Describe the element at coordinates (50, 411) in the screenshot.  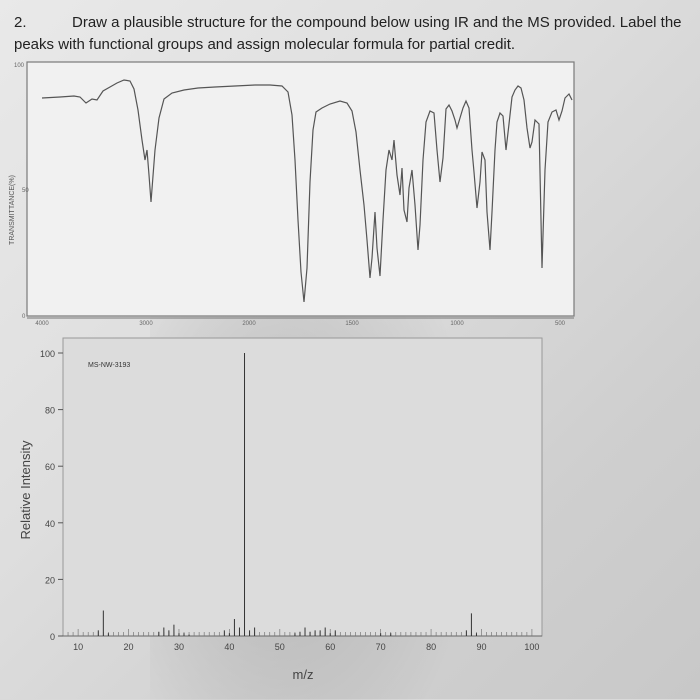
I see `ms-y-tick-label: 80` at that location.